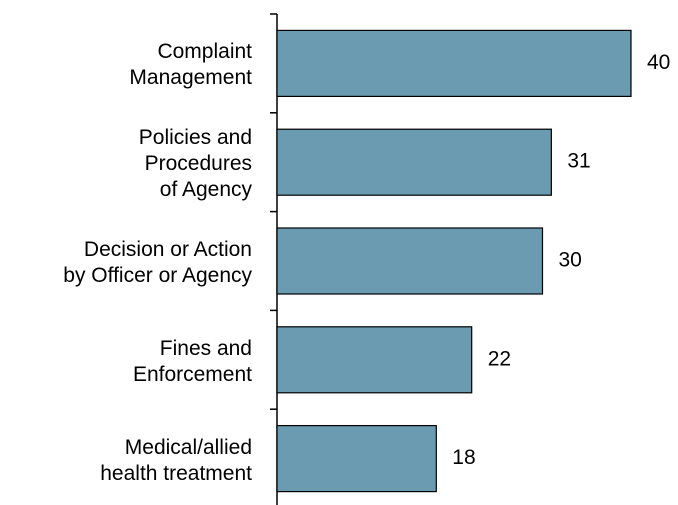 This screenshot has width=678, height=505. What do you see at coordinates (195, 164) in the screenshot?
I see `category-label: Policies and Procedures of Agency` at bounding box center [195, 164].